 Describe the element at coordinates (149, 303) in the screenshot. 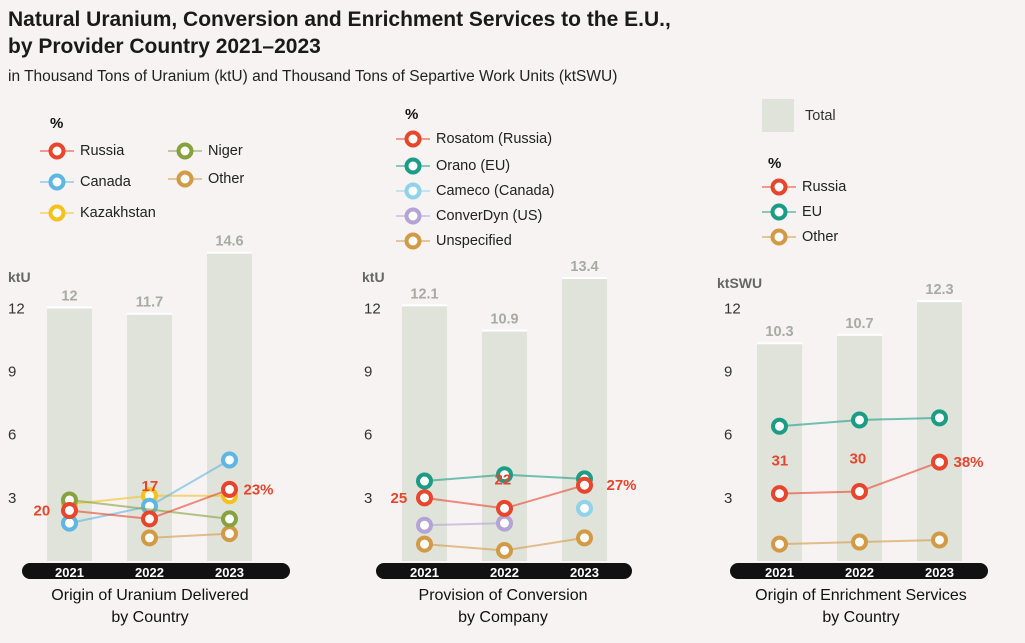

I see `total-bar-label: 11.7` at that location.